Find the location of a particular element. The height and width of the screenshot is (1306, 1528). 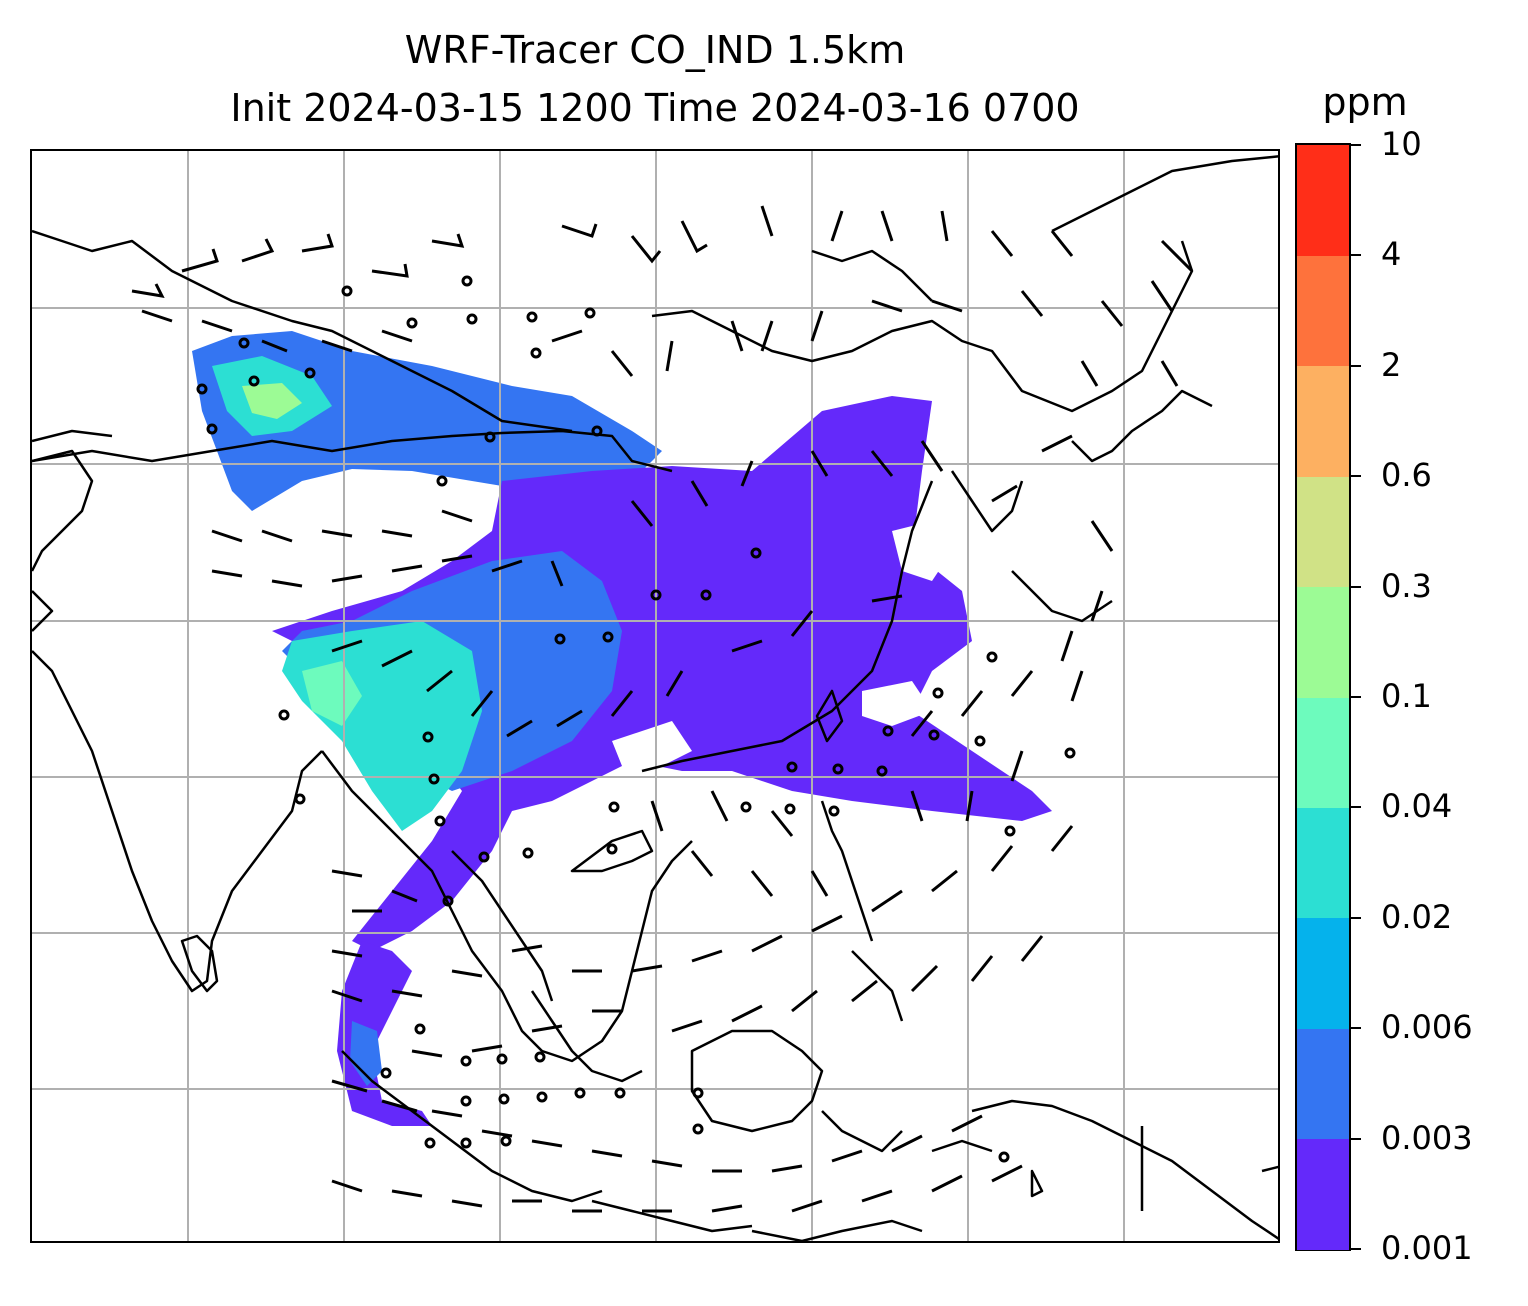

plume-myanmar-hot is located at coordinates (332, 693).